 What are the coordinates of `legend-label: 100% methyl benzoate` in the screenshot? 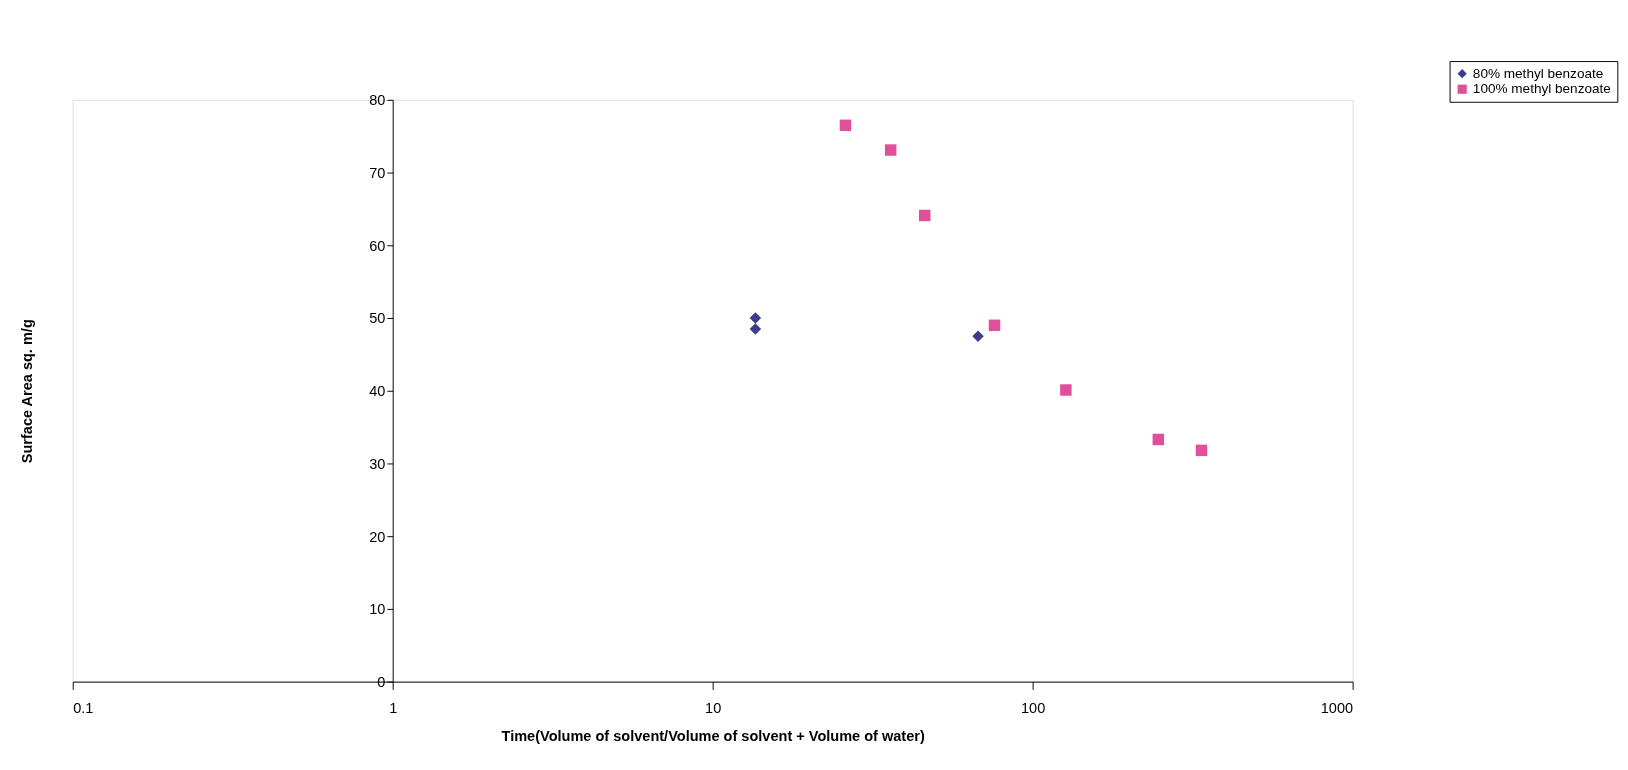 It's located at (1541, 89).